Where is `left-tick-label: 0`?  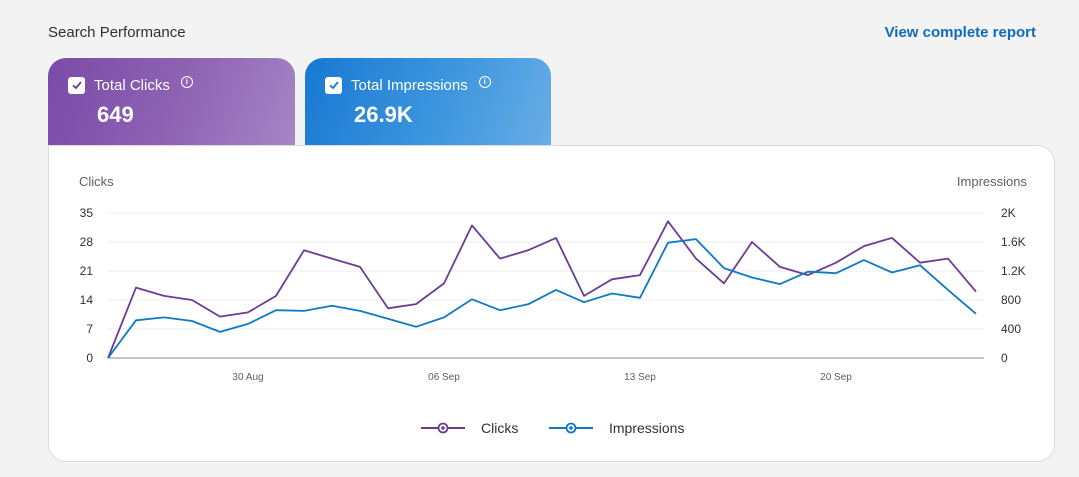 left-tick-label: 0 is located at coordinates (89, 358).